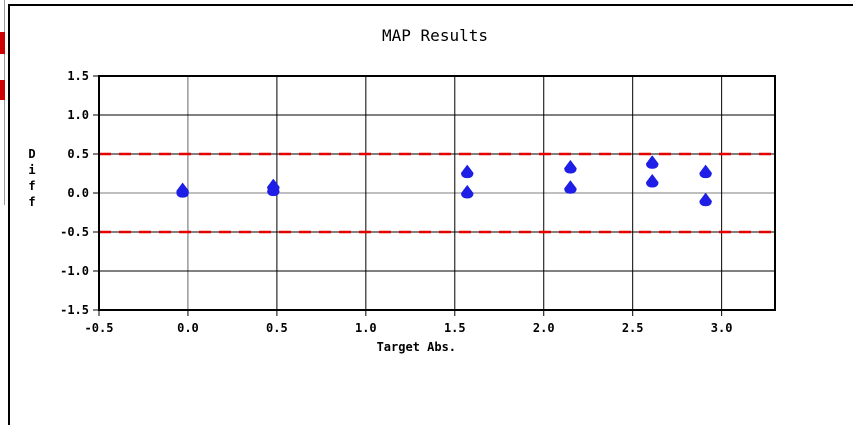 This screenshot has width=855, height=427. What do you see at coordinates (277, 328) in the screenshot?
I see `x-tick-label: 0.5` at bounding box center [277, 328].